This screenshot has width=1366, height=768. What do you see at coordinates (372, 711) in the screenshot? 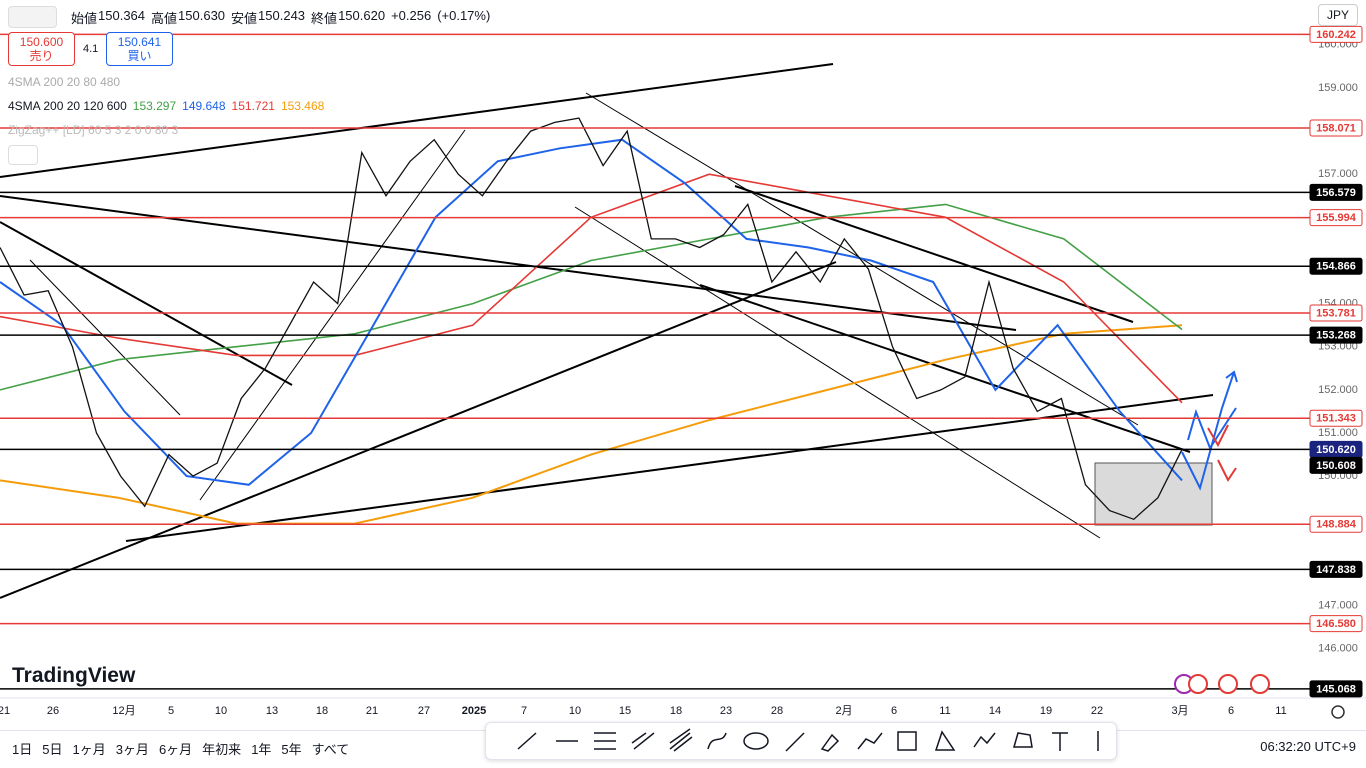
I see `x-tick-label: 21` at bounding box center [372, 711].